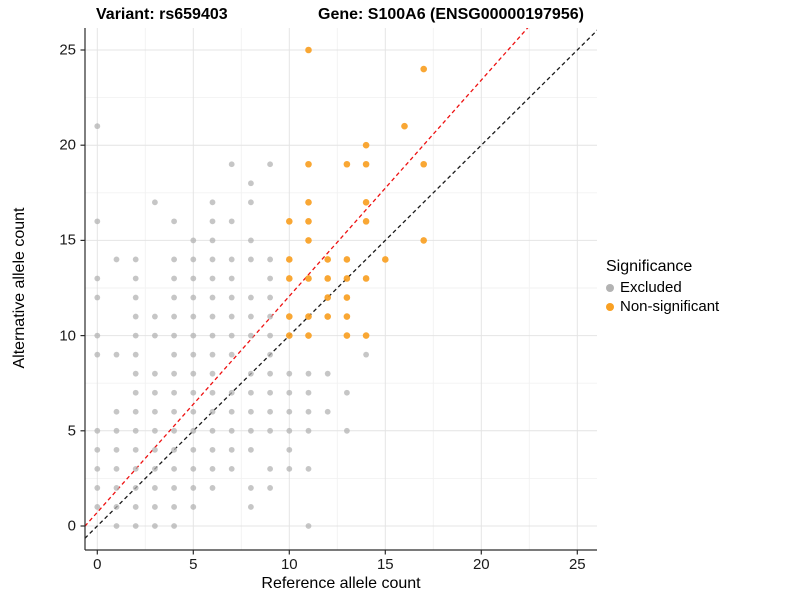 The height and width of the screenshot is (600, 800). Describe the element at coordinates (481, 564) in the screenshot. I see `x-tick-label: 20` at that location.